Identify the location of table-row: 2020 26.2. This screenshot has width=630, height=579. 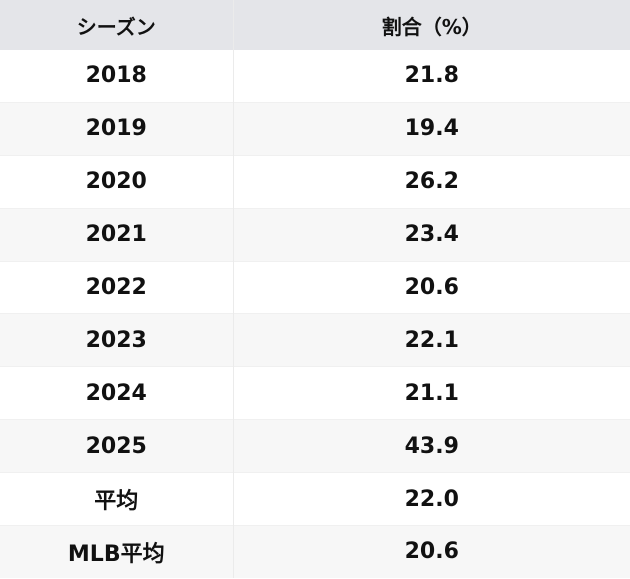
(315, 181).